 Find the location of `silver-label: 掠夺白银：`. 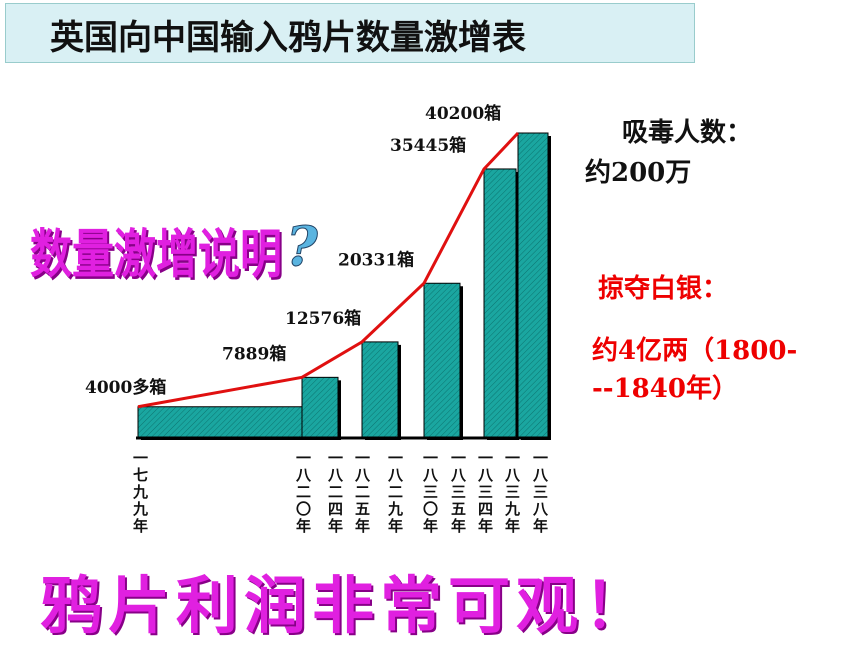

silver-label: 掠夺白银： is located at coordinates (663, 289).